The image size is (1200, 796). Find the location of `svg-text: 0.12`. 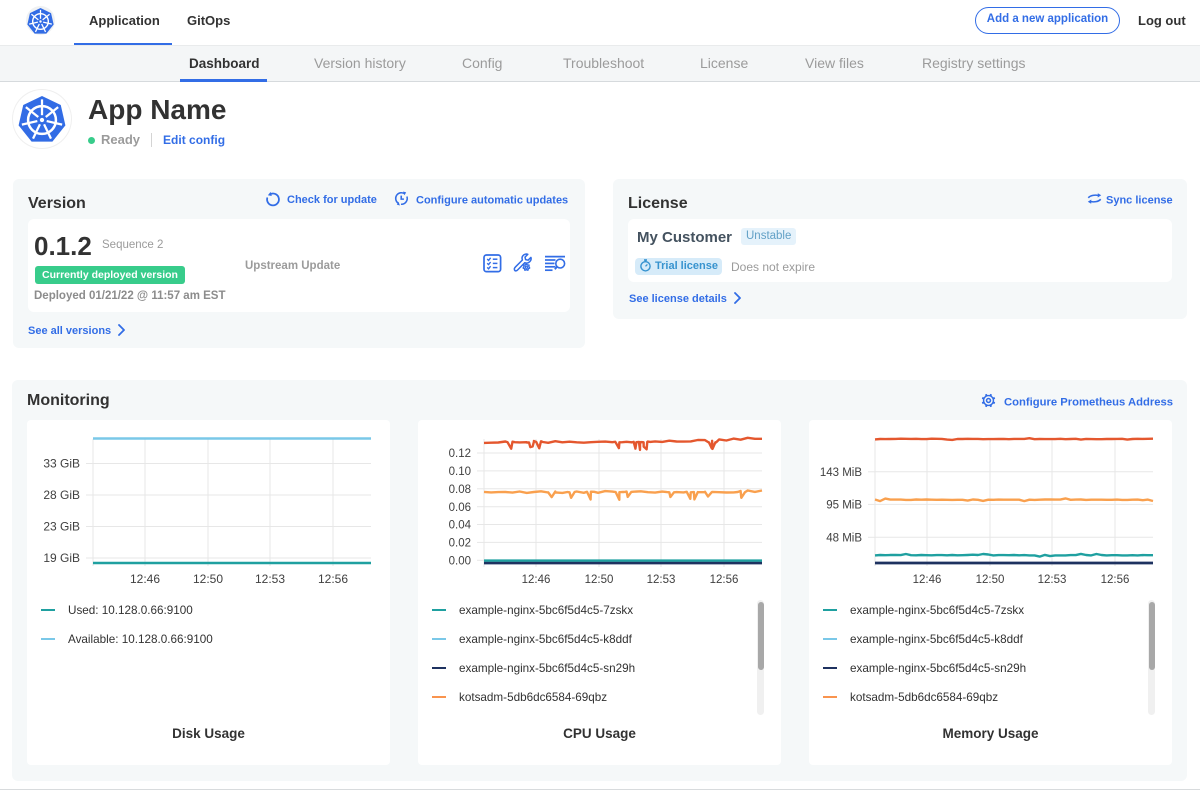

svg-text: 0.12 is located at coordinates (460, 454).